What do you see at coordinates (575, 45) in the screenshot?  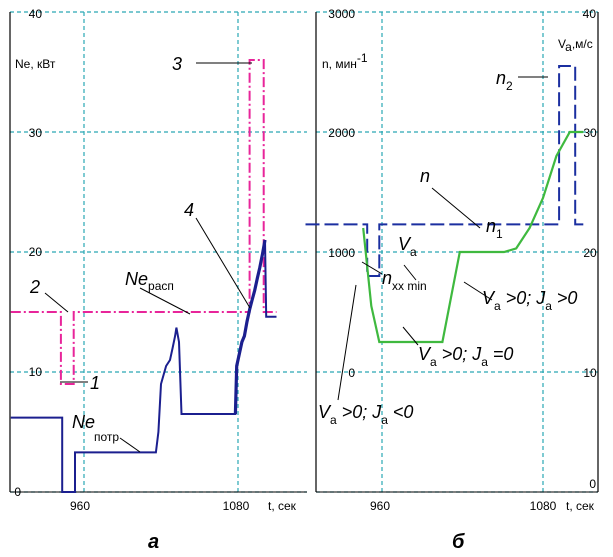 I see `y-axis-label-right-b: Va,м/с` at bounding box center [575, 45].